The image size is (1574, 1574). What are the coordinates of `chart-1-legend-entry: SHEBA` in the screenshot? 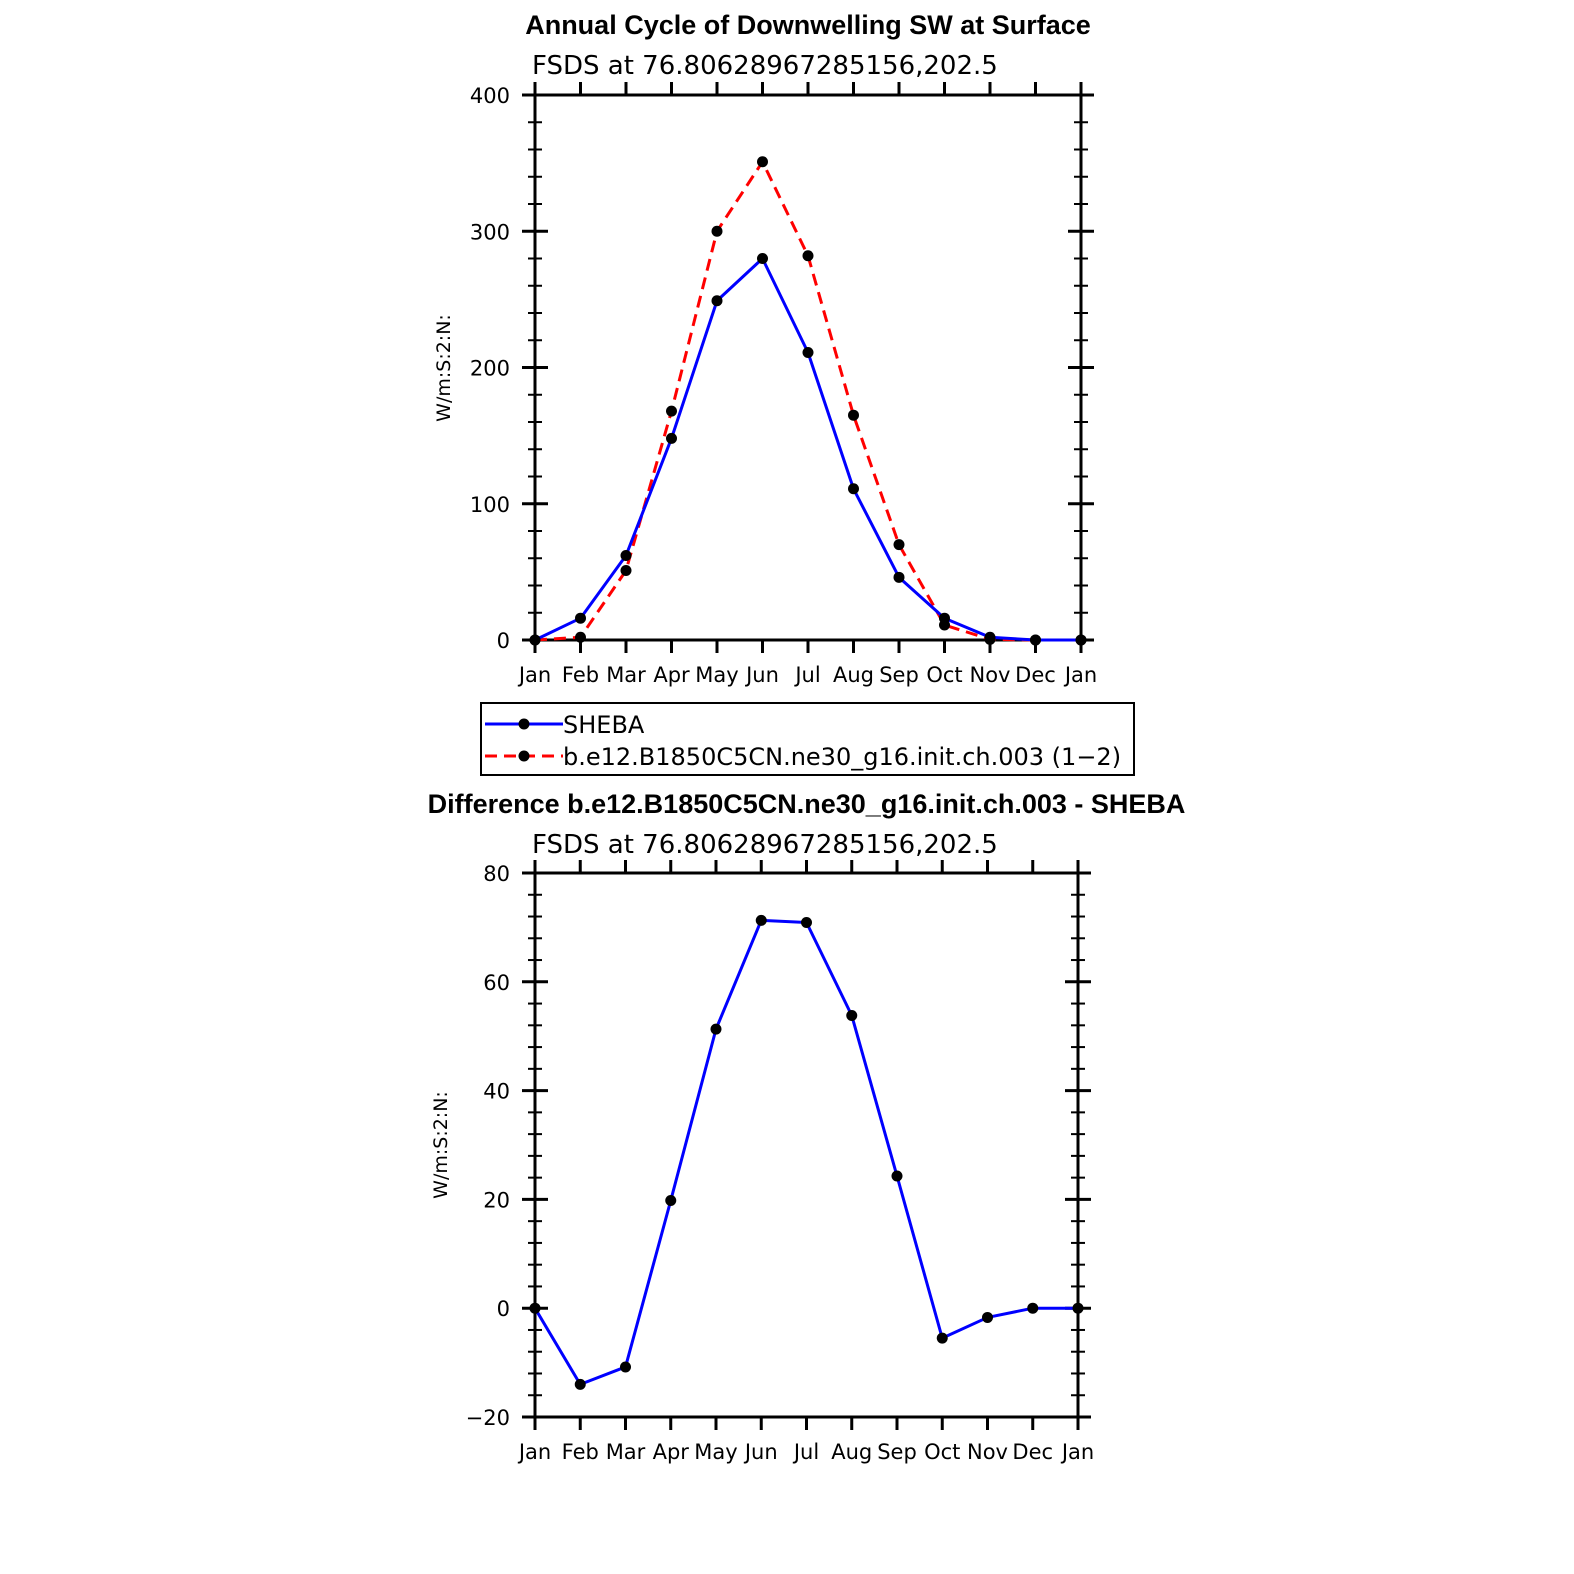 It's located at (604, 725).